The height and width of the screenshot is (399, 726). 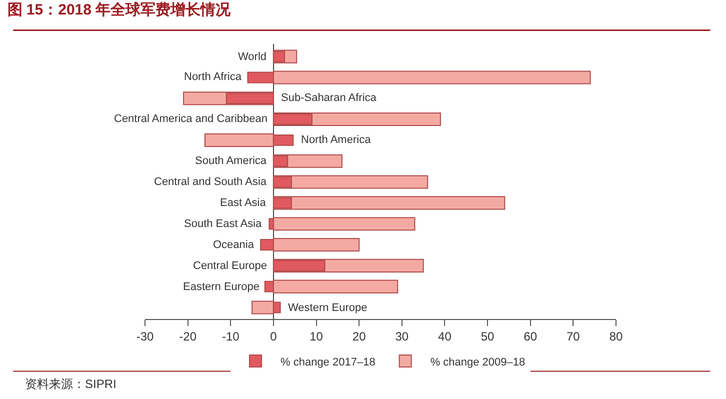 I want to click on y-tick-label: Central and South Asia, so click(x=211, y=182).